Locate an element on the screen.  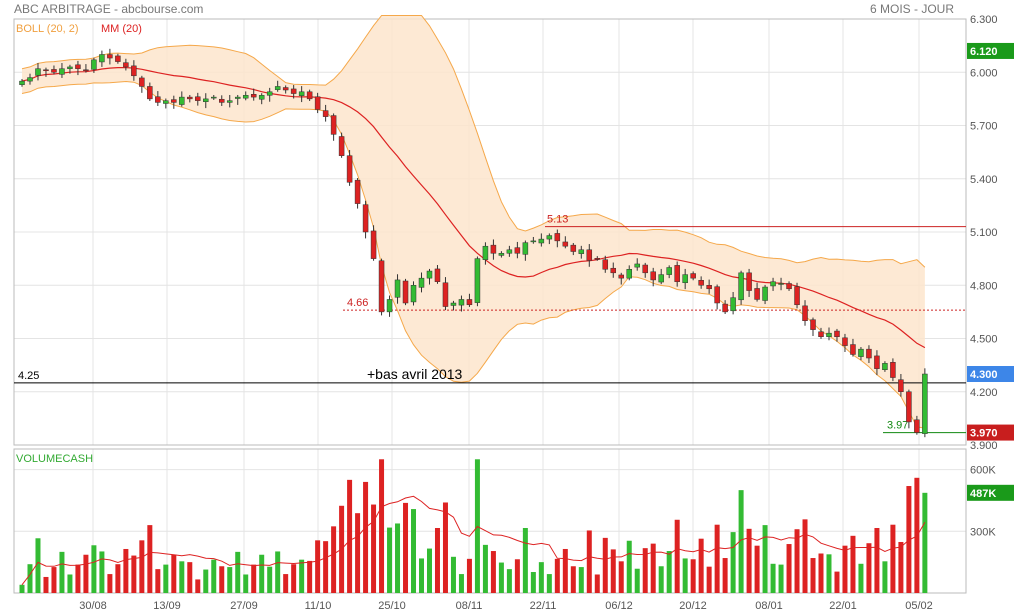
x-tick-label: 30/08 is located at coordinates (93, 606).